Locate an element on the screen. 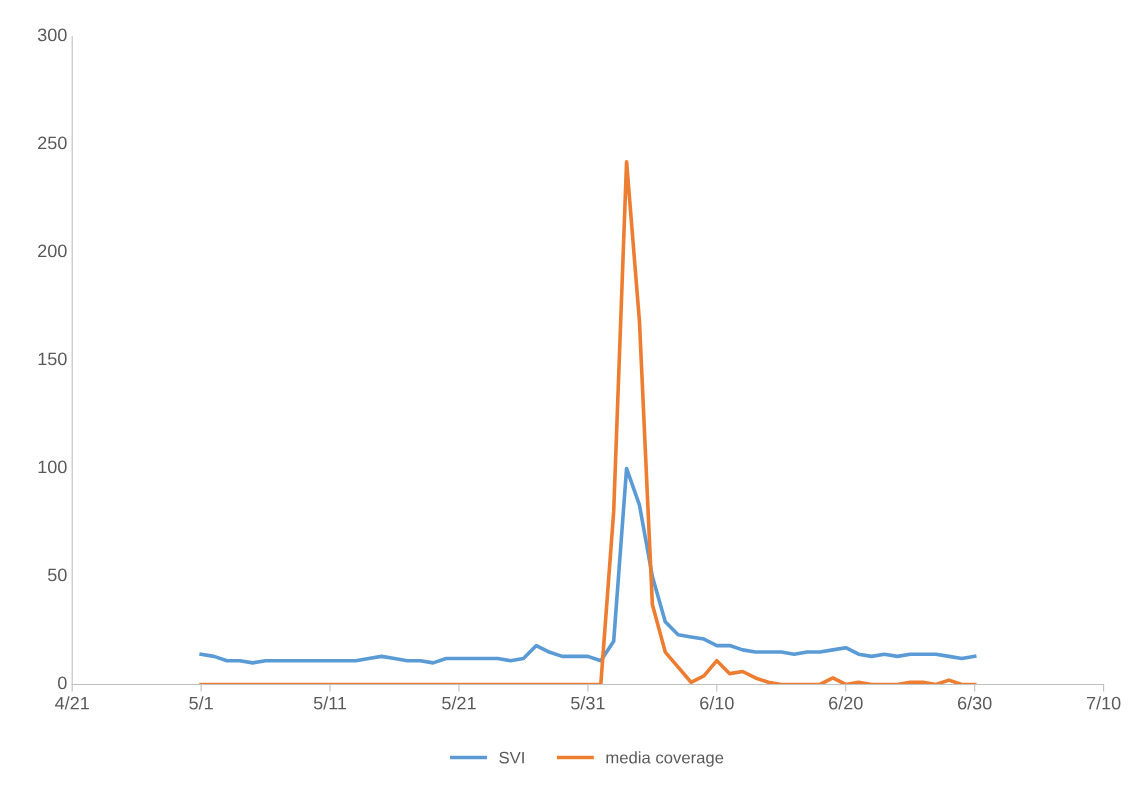 Image resolution: width=1146 pixels, height=810 pixels. x-tick-label: 5/21 is located at coordinates (459, 703).